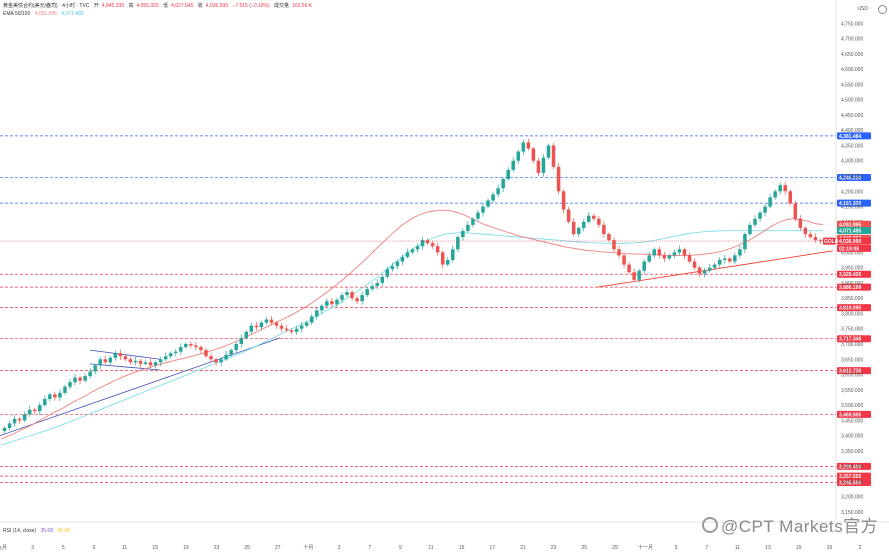  What do you see at coordinates (800, 526) in the screenshot?
I see `watermark-text: @CPT Markets官方` at bounding box center [800, 526].